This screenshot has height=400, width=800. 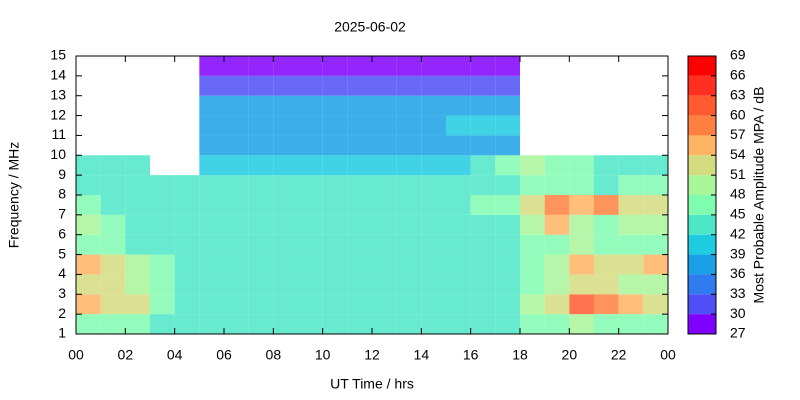 What do you see at coordinates (58, 55) in the screenshot?
I see `y-tick-label: 15` at bounding box center [58, 55].